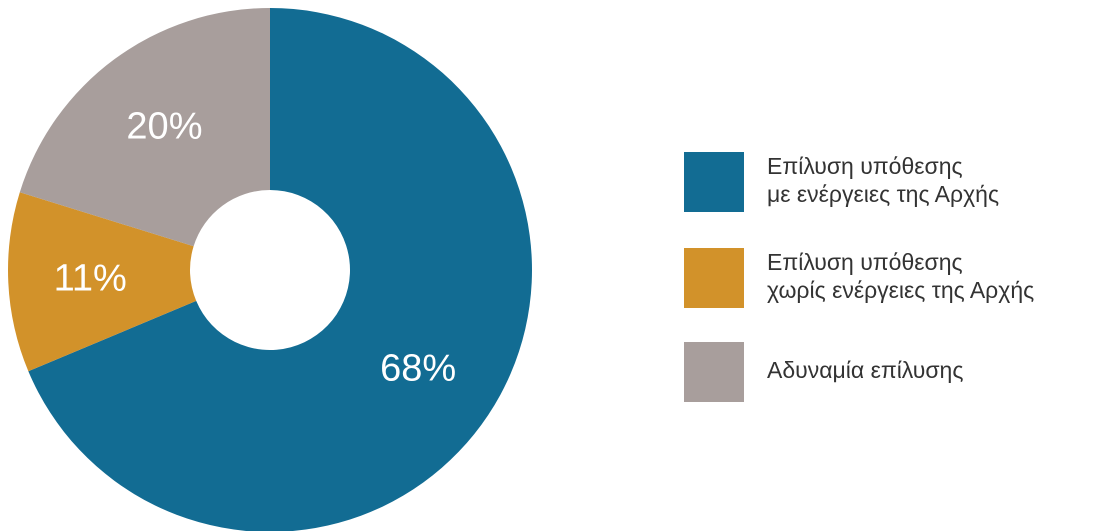 The image size is (1100, 531). I want to click on legend-swatch-unresolved, so click(714, 372).